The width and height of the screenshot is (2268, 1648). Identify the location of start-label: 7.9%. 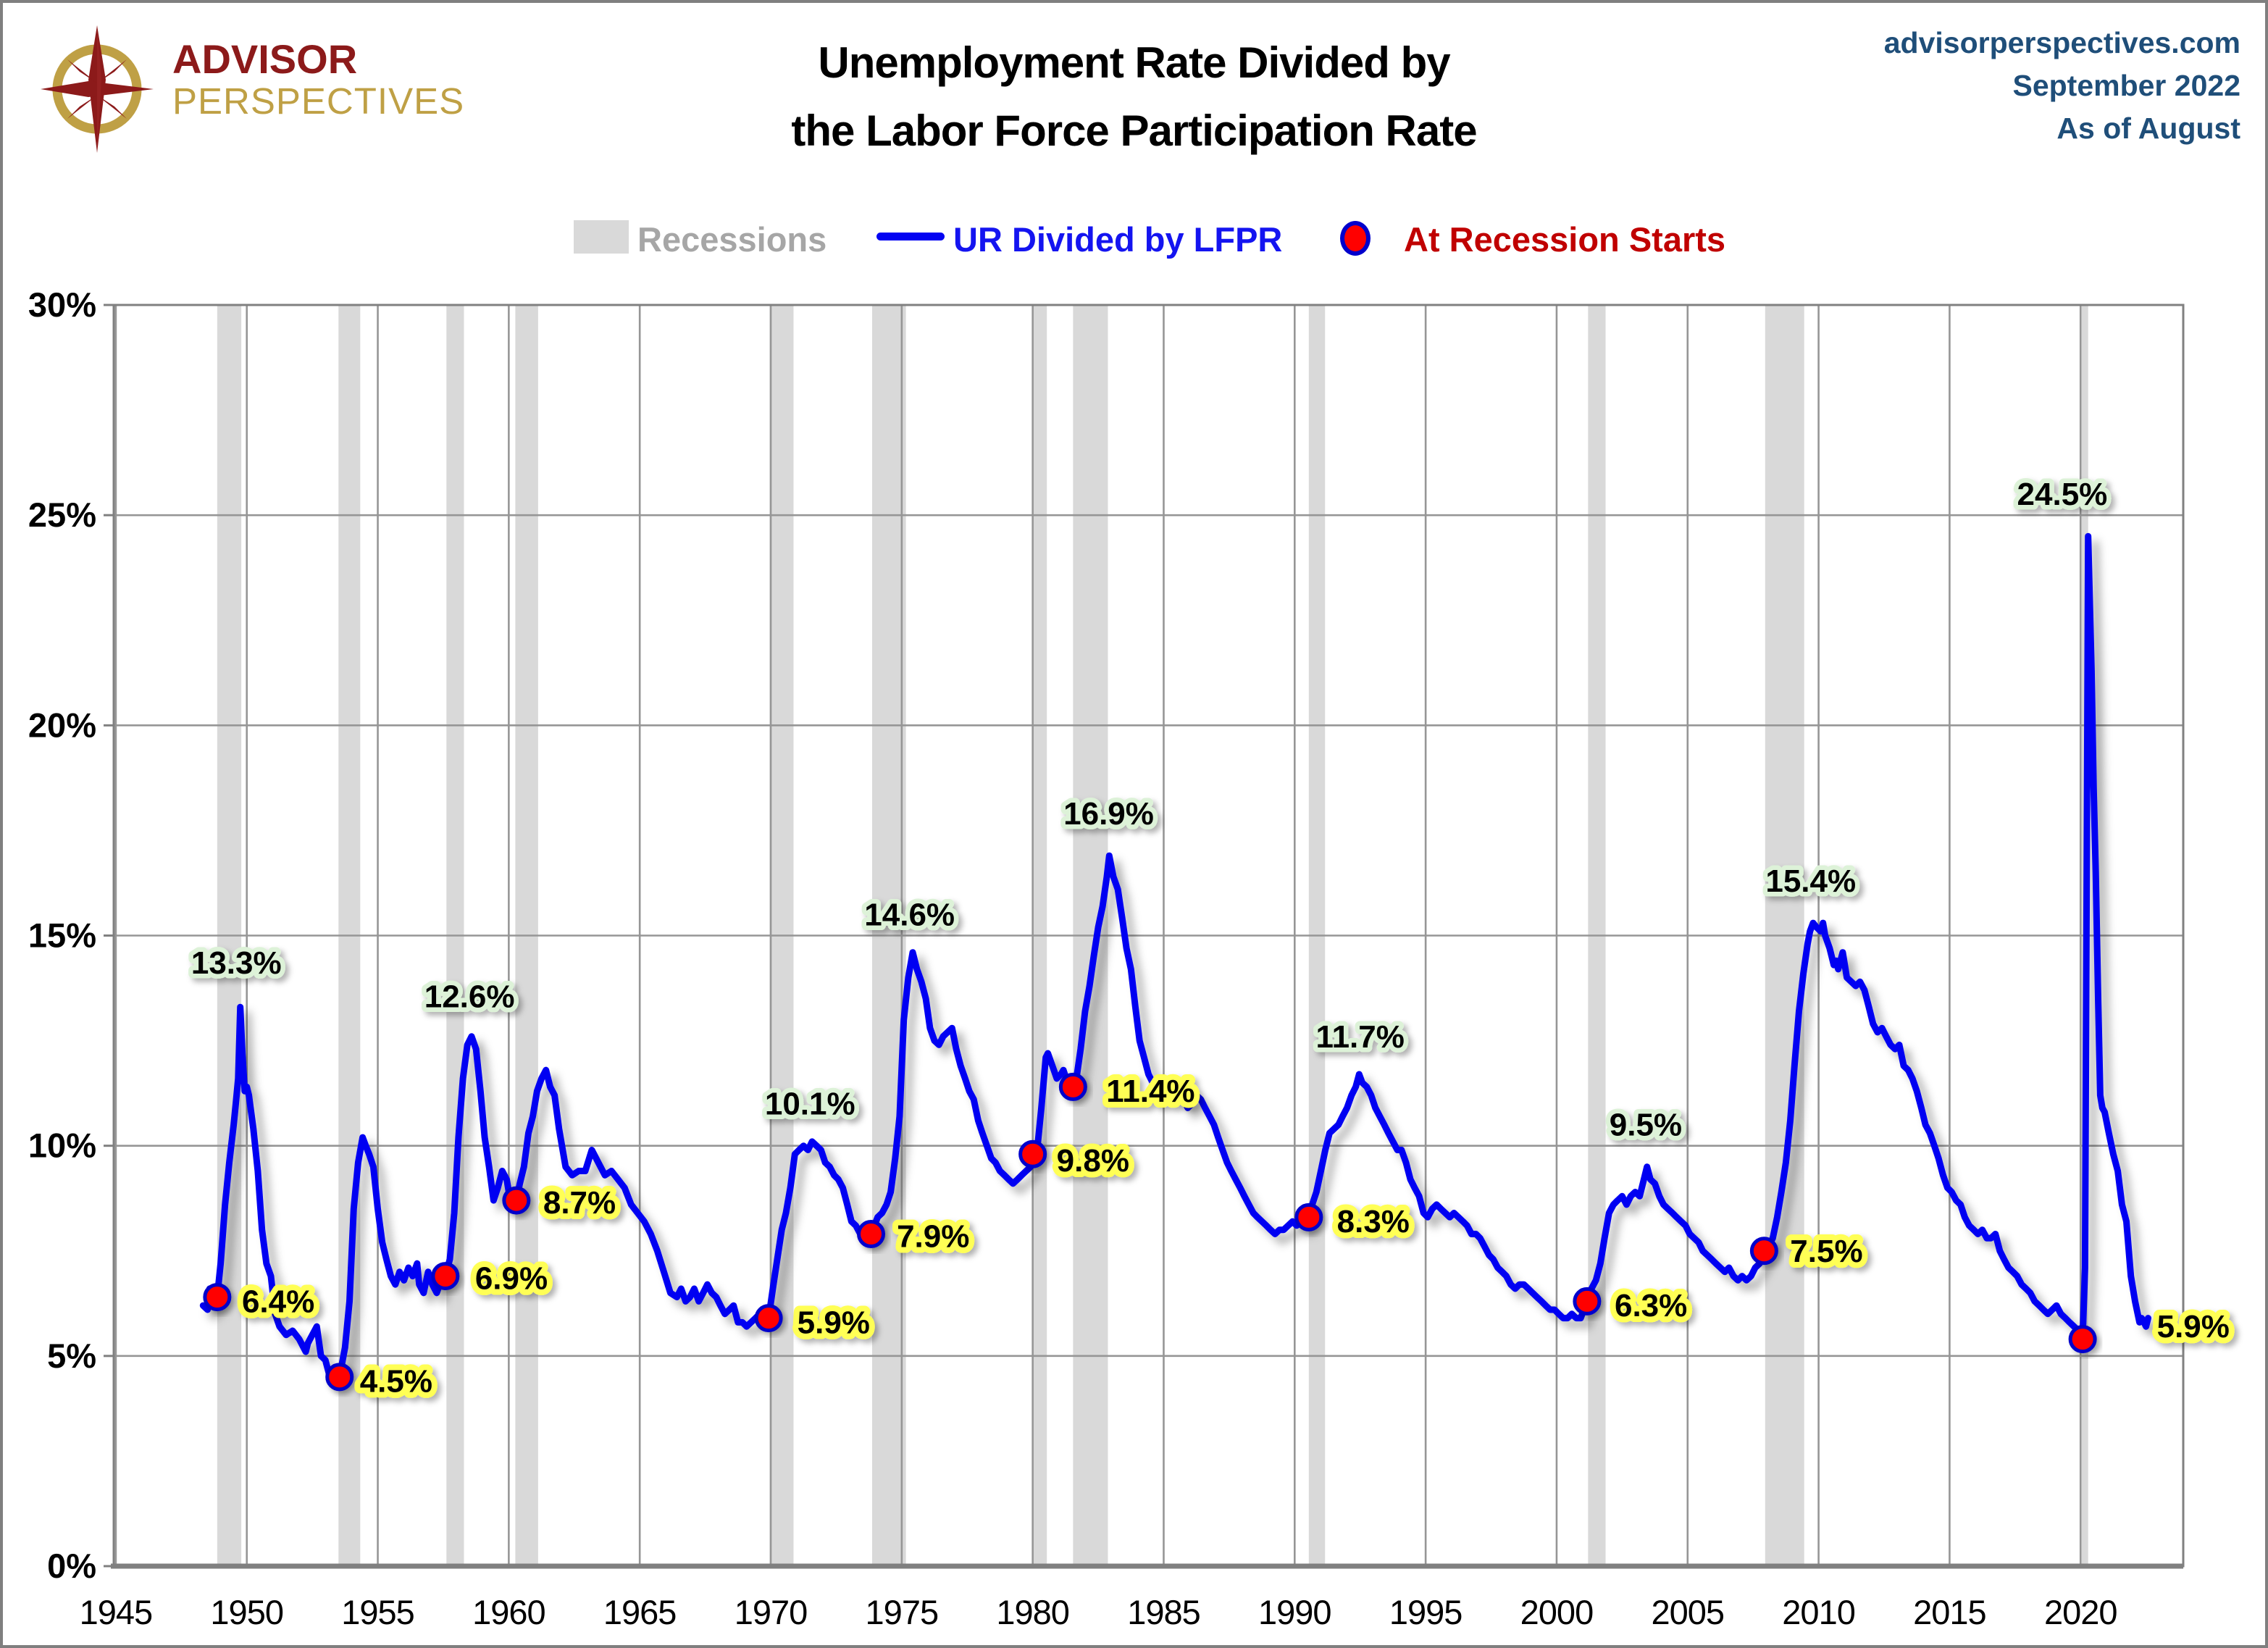
(933, 1236).